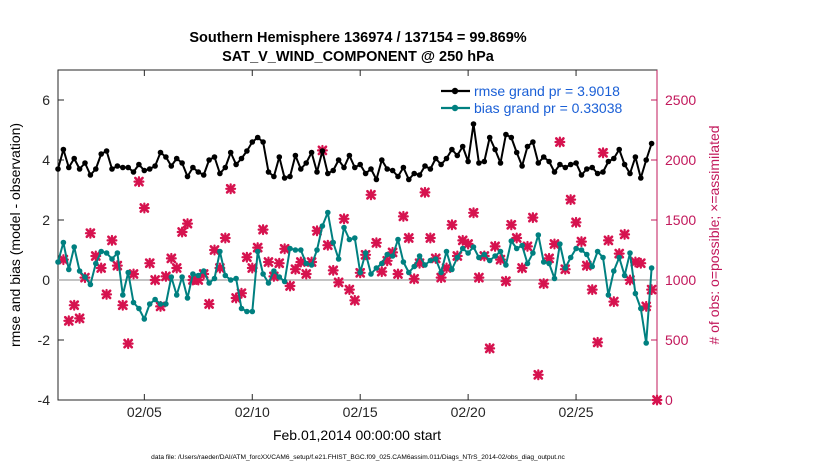  I want to click on x-tick-label: 02/15, so click(360, 412).